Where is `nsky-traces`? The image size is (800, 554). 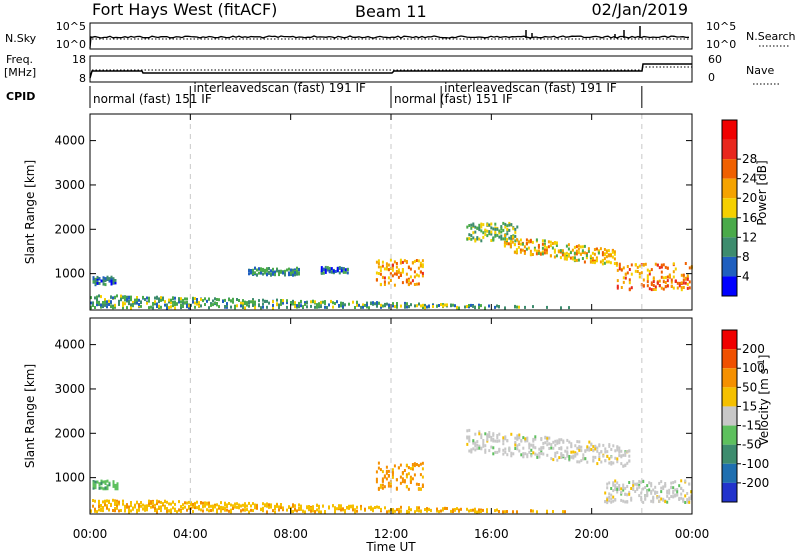
nsky-traces is located at coordinates (389, 37).